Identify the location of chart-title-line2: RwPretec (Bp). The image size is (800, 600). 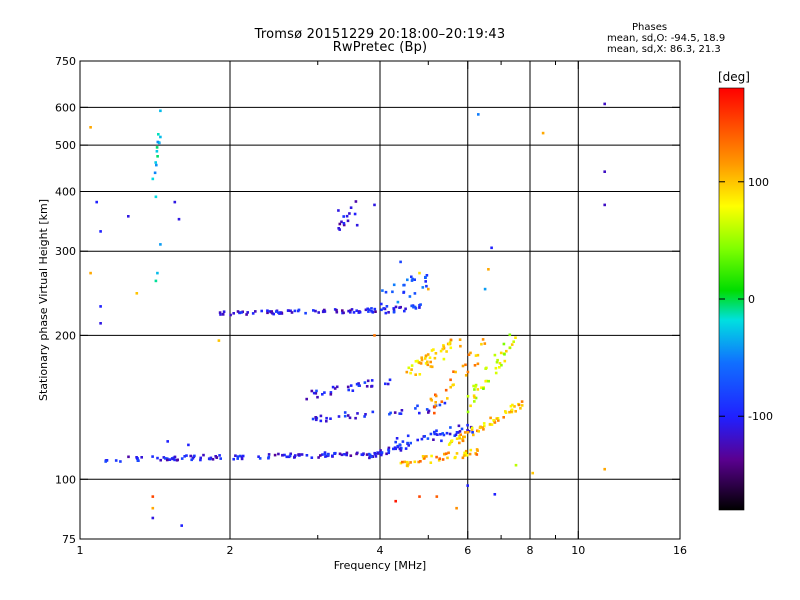
(380, 47).